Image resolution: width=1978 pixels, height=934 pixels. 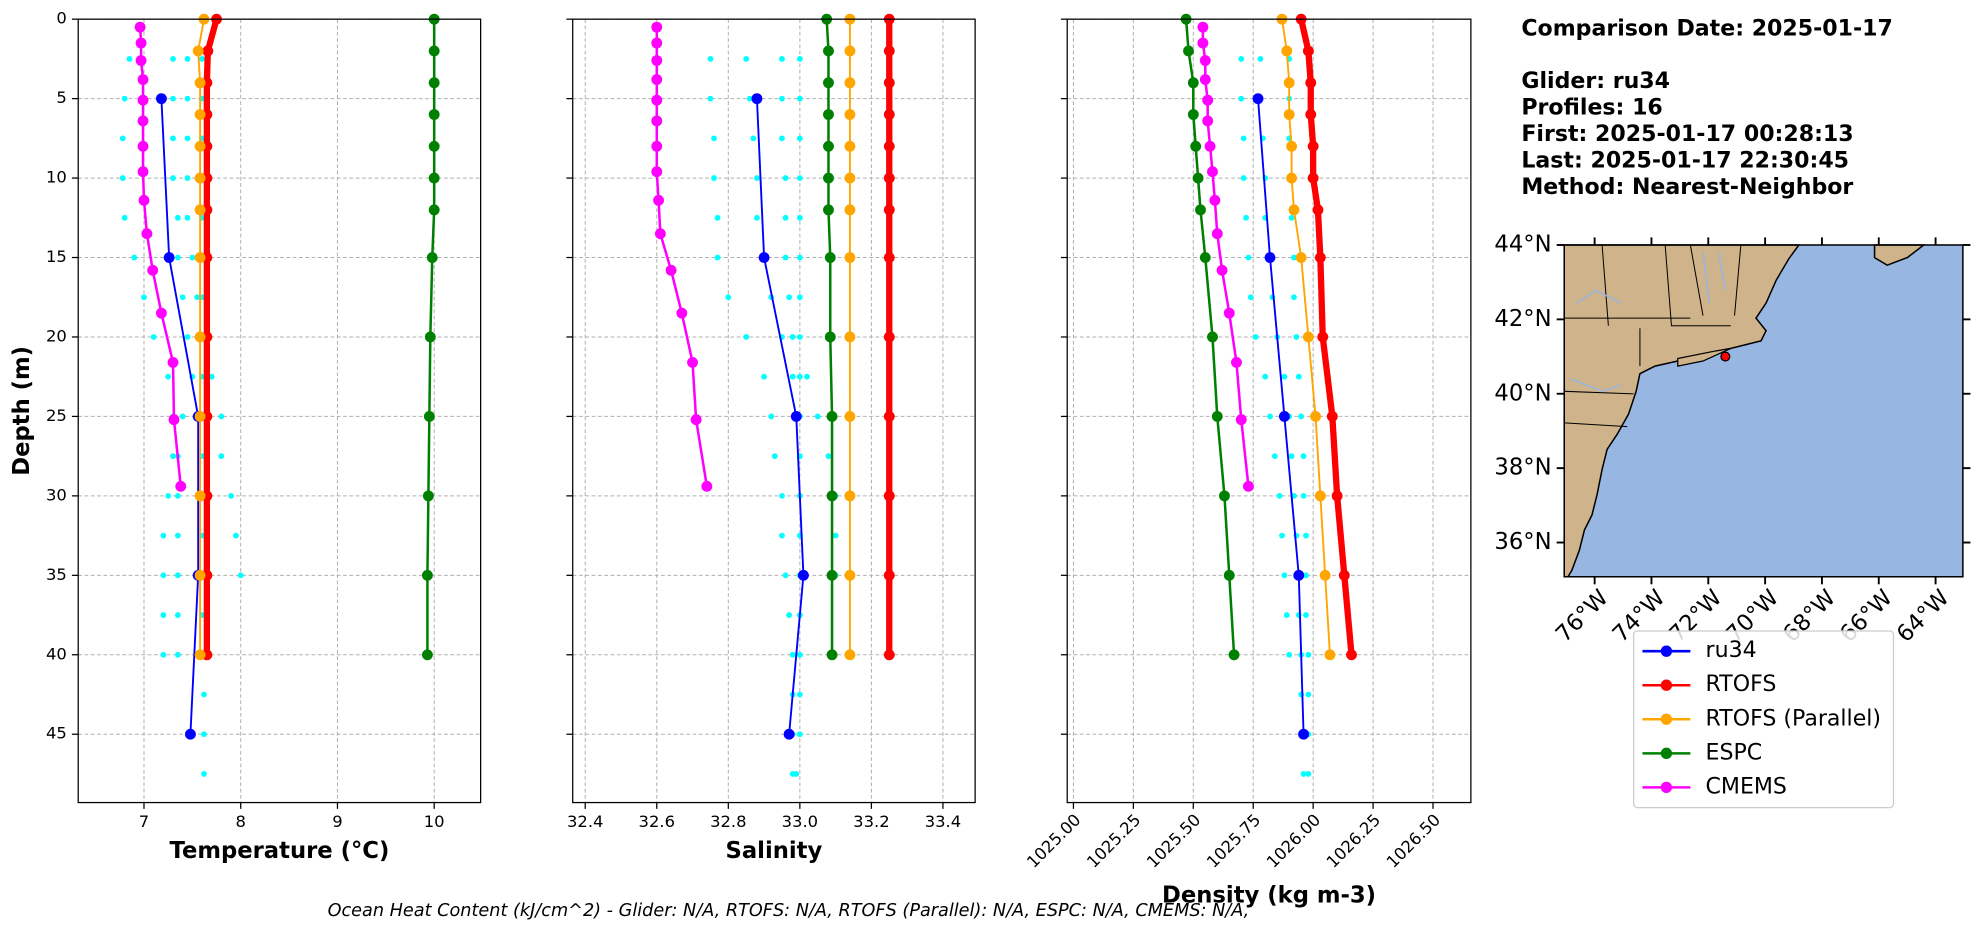 I want to click on y-tick-label: 25, so click(x=56, y=415).